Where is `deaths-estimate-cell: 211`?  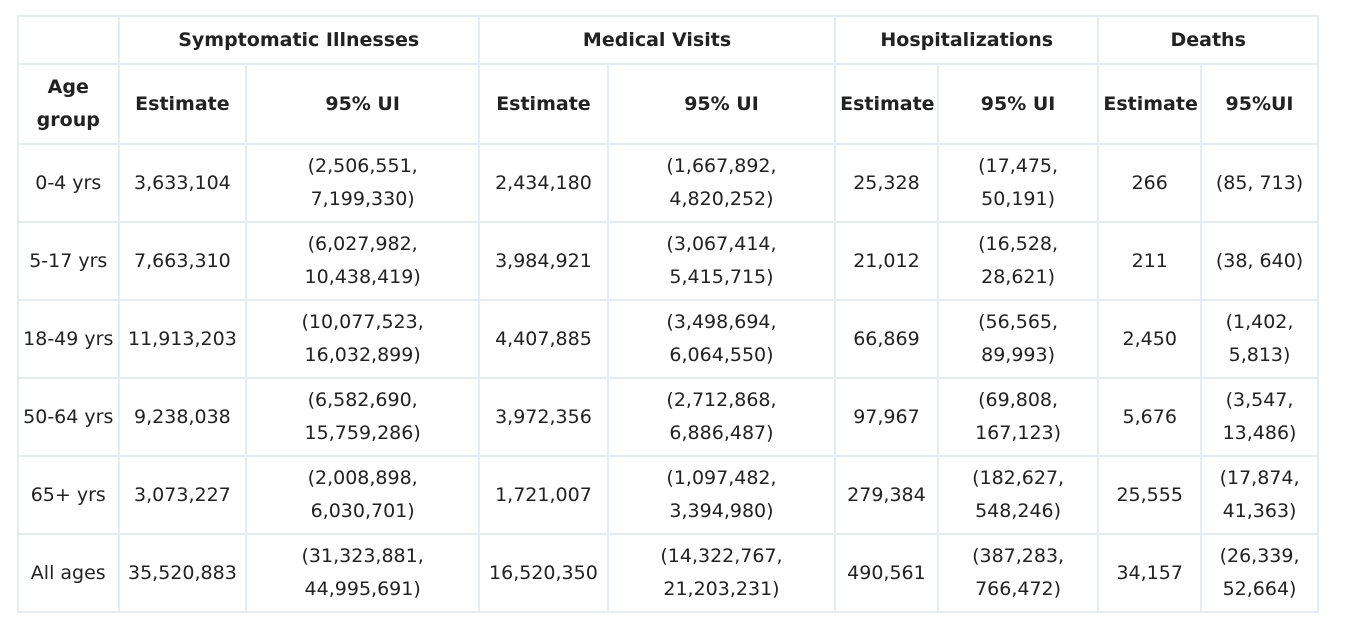 deaths-estimate-cell: 211 is located at coordinates (1150, 261).